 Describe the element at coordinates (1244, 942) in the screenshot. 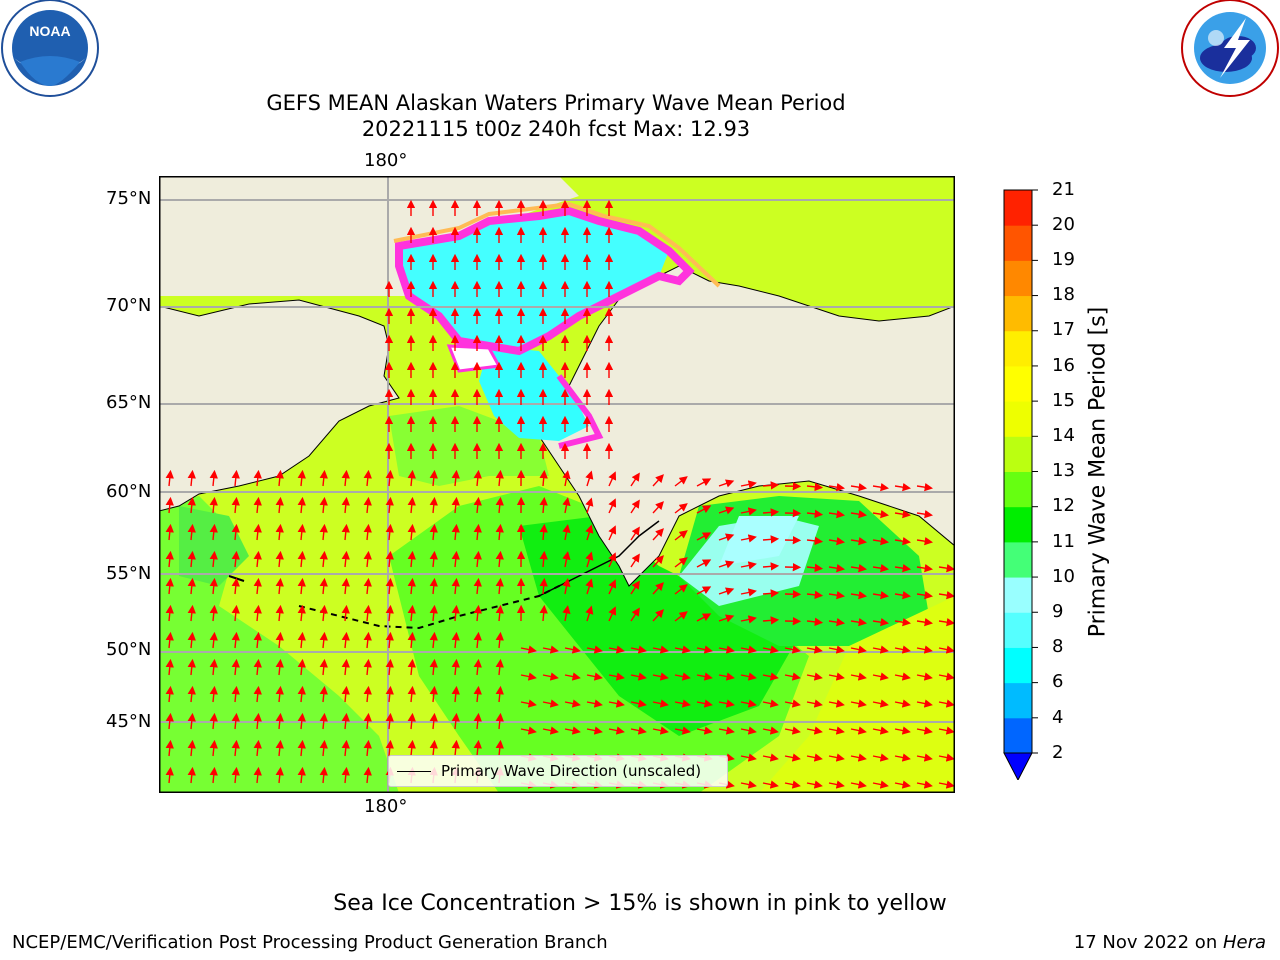

I see `footer-host: Hera` at that location.